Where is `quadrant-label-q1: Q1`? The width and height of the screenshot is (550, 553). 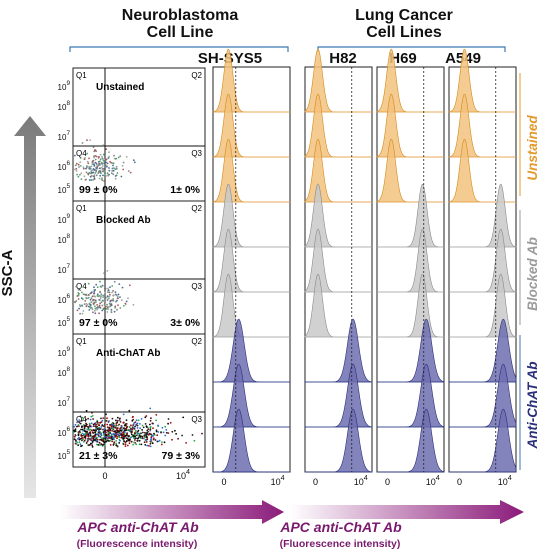
quadrant-label-q1: Q1 is located at coordinates (81, 75).